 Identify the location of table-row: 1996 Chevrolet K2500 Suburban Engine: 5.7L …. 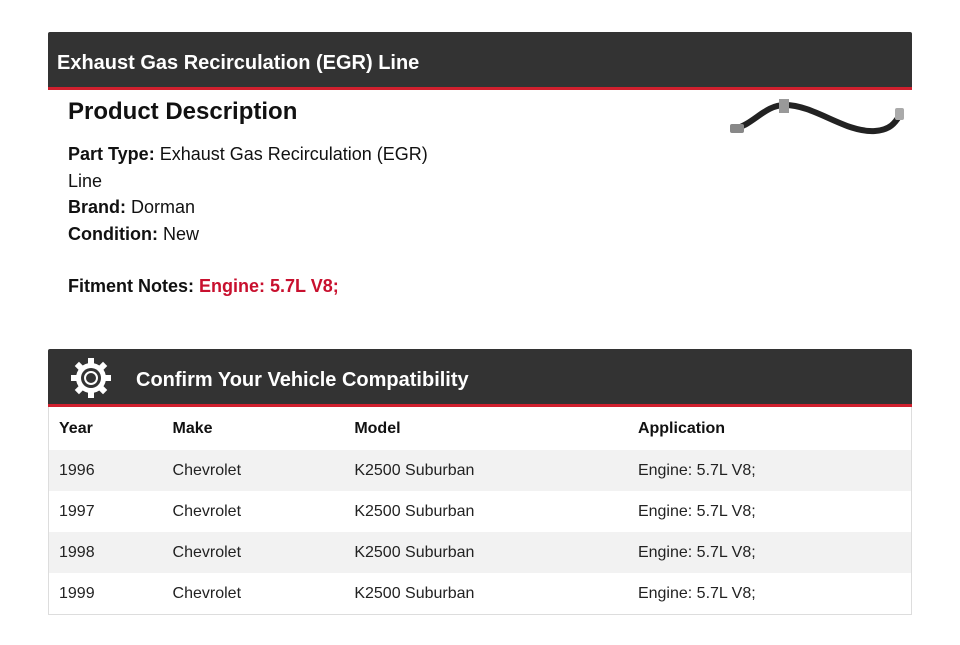
(480, 470).